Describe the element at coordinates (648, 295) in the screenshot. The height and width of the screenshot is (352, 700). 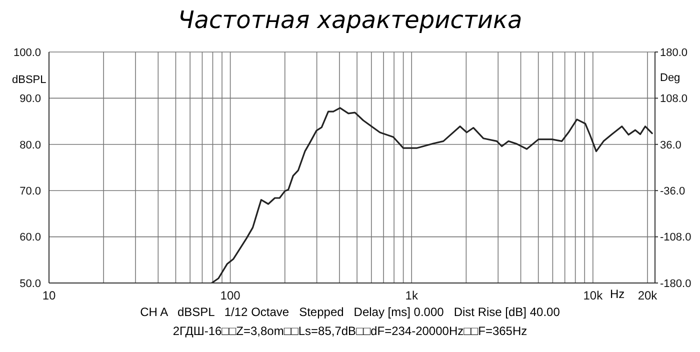
I see `x-tick-label: 20k` at that location.